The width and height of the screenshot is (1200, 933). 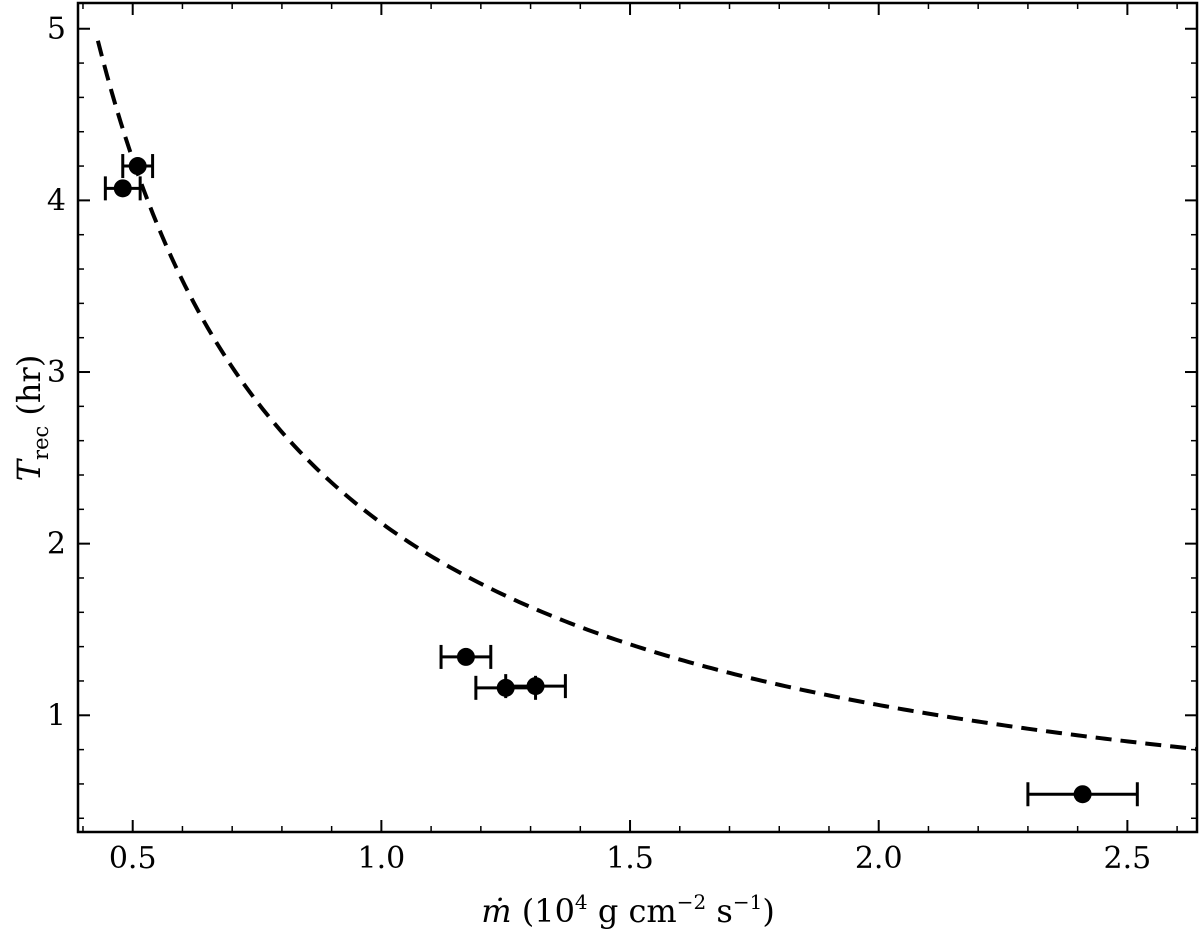 I want to click on y-axis-label: Trec (hr), so click(x=31, y=418).